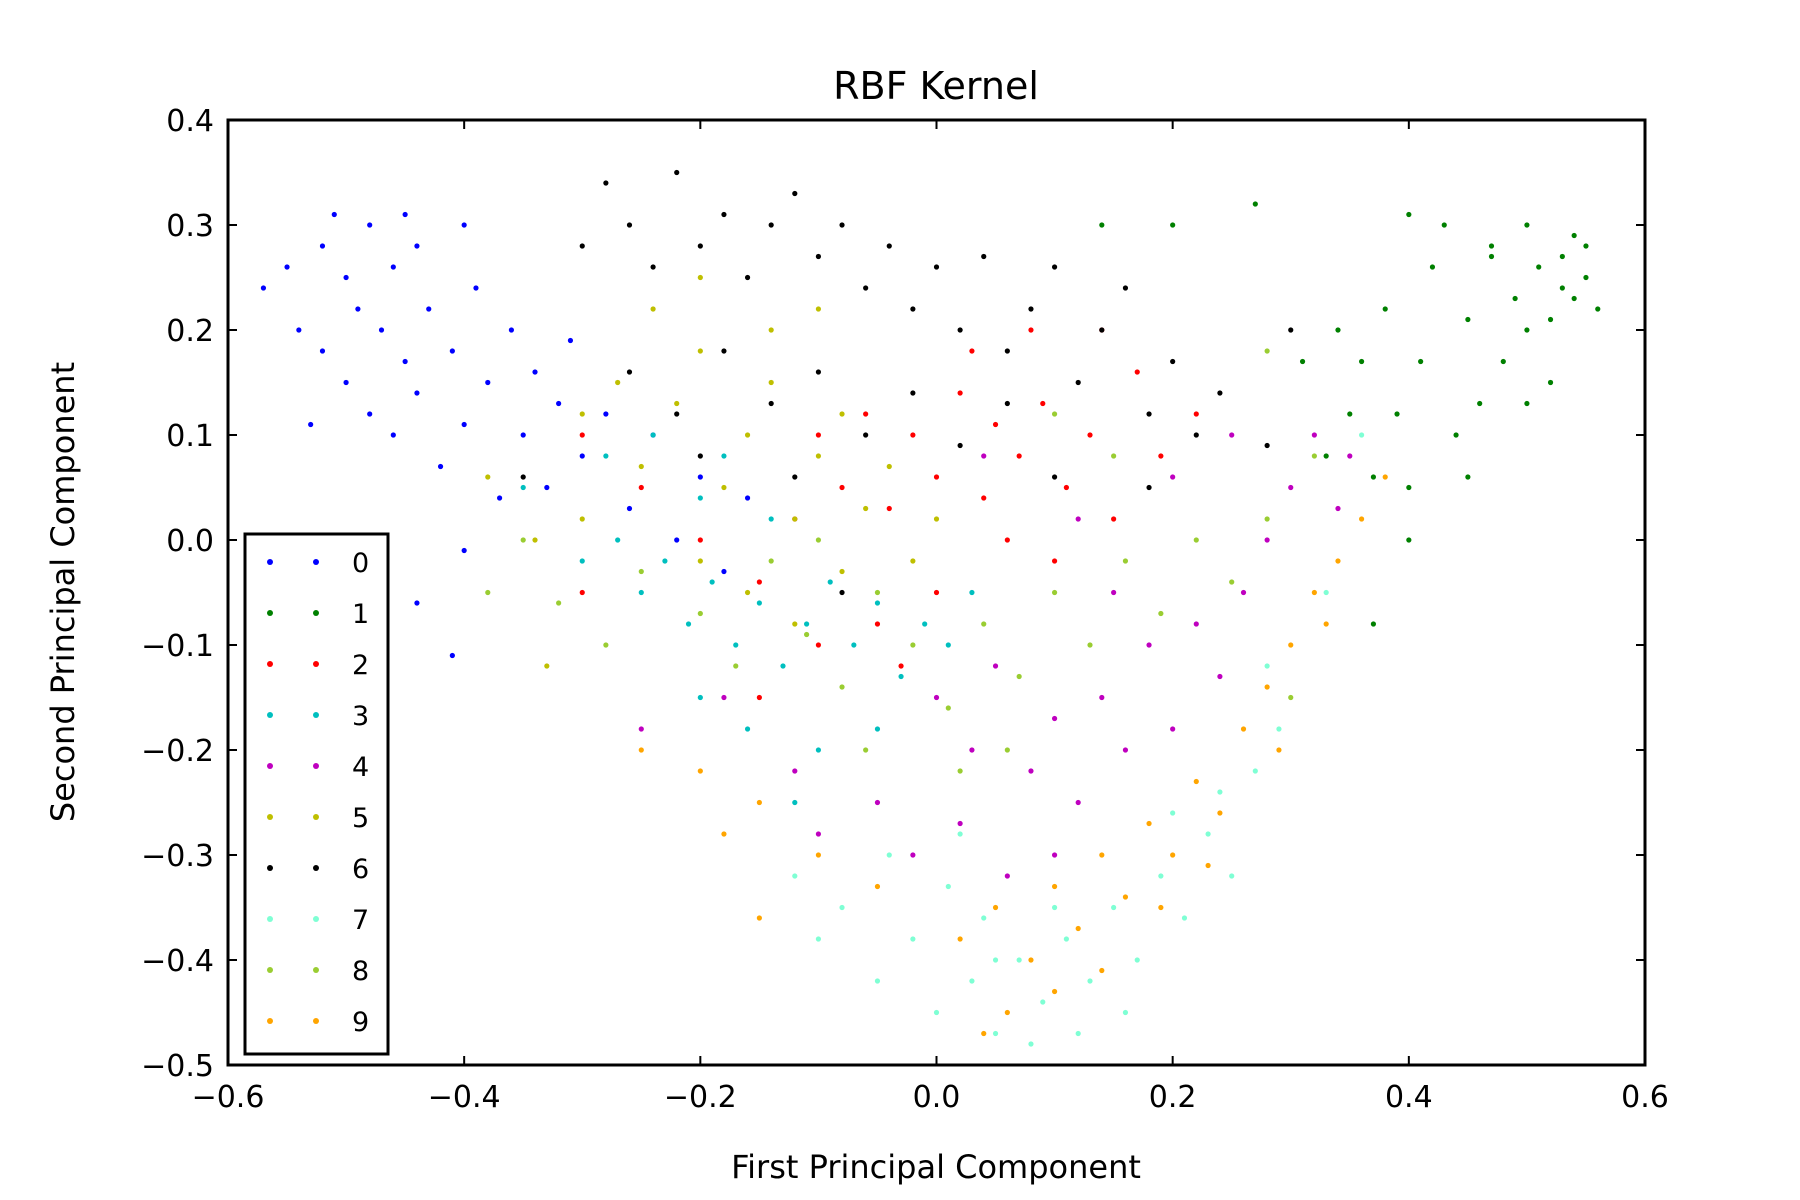 The image size is (1800, 1200). I want to click on legend-label: 5, so click(360, 818).